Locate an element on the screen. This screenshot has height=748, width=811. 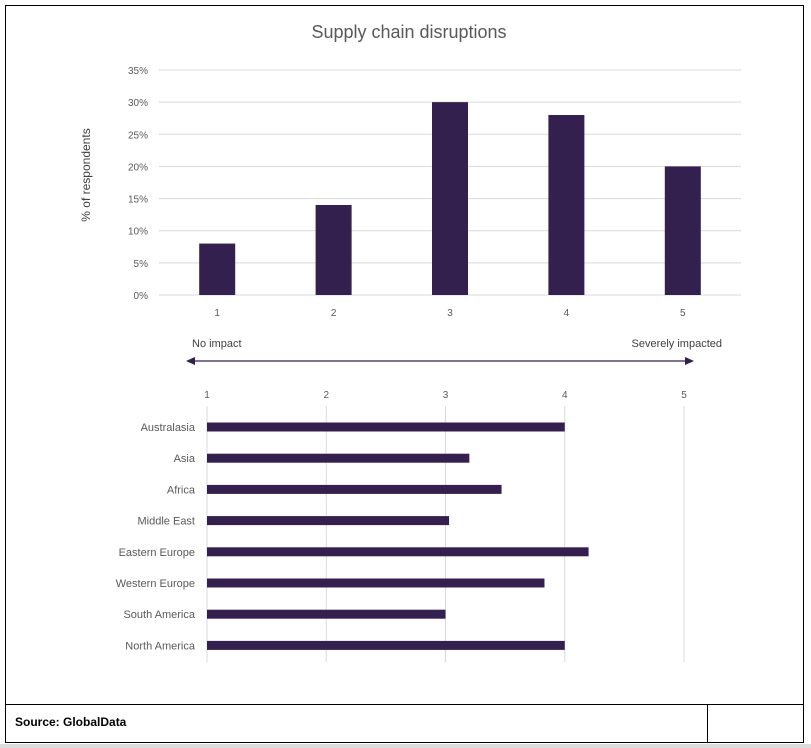
category-label: Eastern Europe is located at coordinates (157, 553).